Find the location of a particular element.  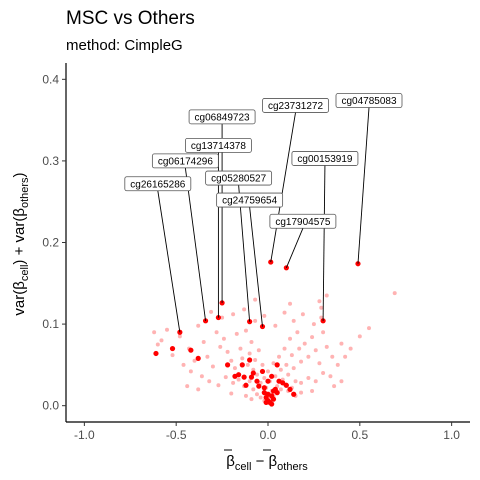

annotation-label: cg17904575 is located at coordinates (302, 222).